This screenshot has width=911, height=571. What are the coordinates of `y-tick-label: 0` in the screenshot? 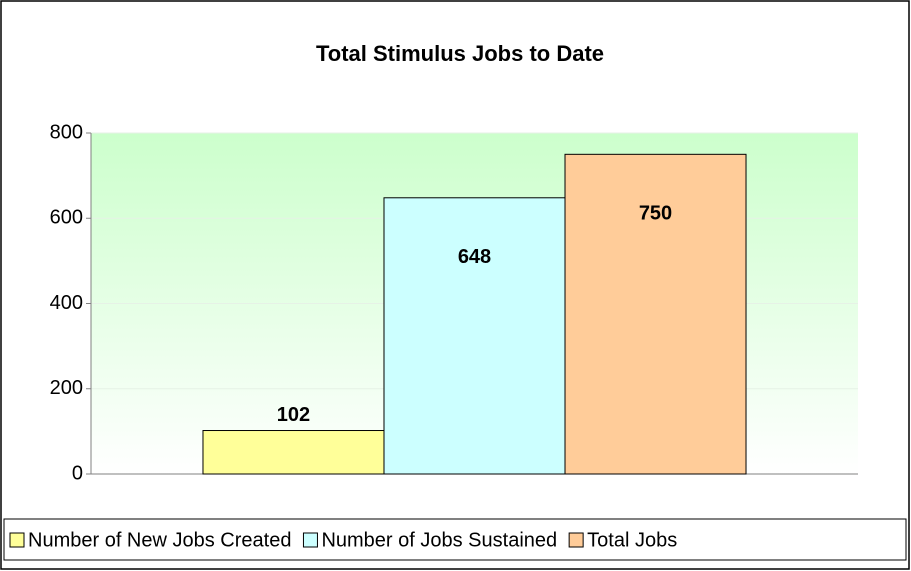 It's located at (77, 473).